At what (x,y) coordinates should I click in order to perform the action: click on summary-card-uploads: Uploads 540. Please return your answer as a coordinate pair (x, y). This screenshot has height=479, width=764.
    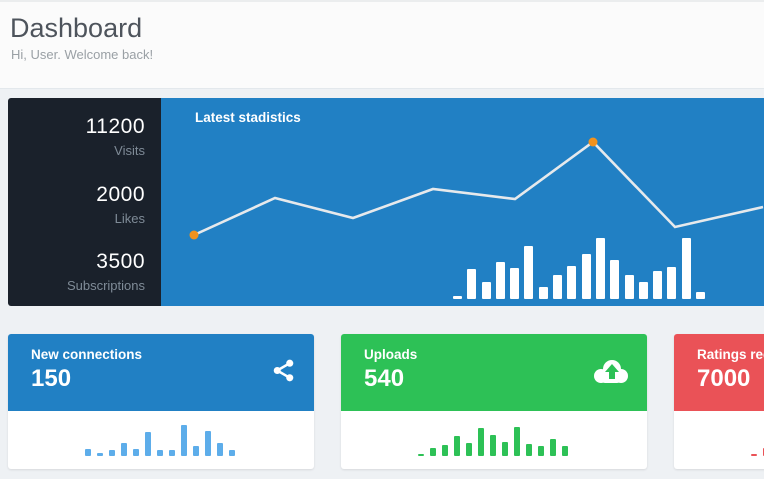
    Looking at the image, I should click on (494, 401).